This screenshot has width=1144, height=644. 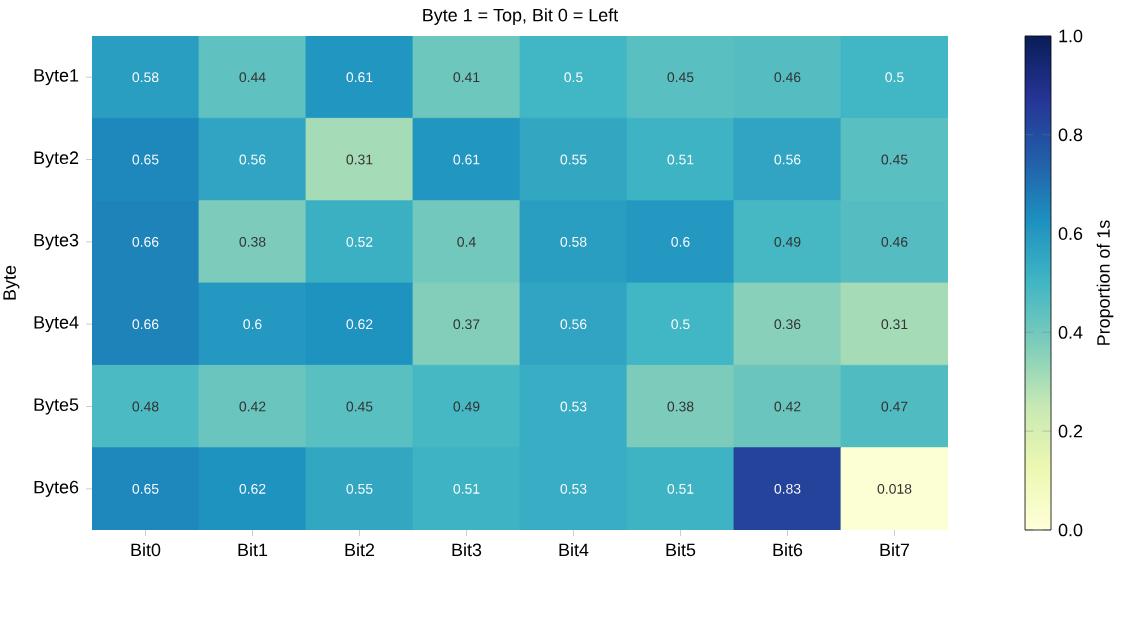 What do you see at coordinates (574, 550) in the screenshot?
I see `x-tick-label: Bit4` at bounding box center [574, 550].